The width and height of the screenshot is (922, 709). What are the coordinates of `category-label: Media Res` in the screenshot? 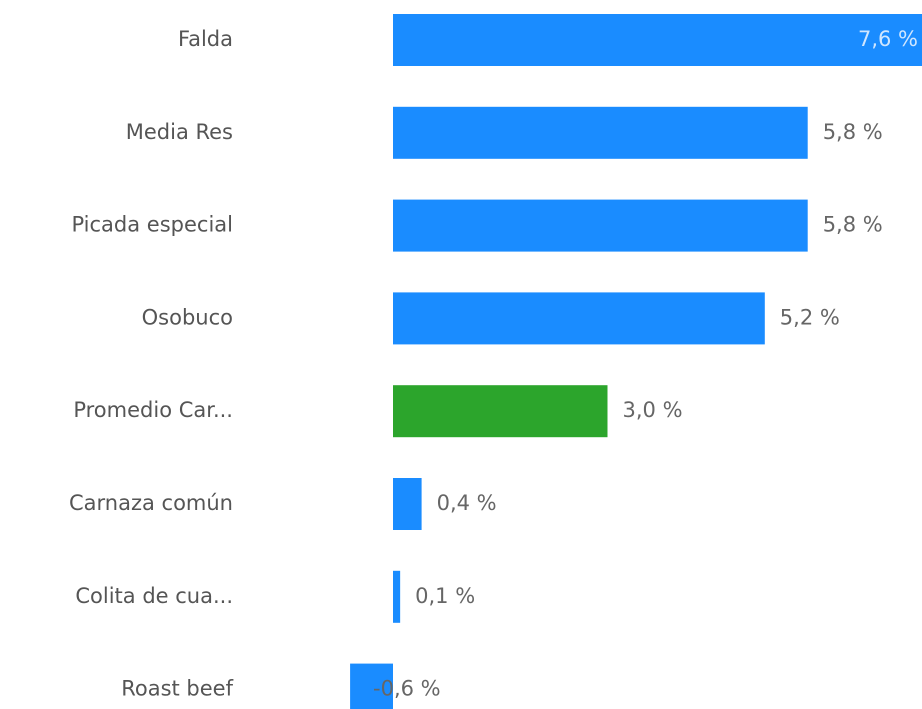 It's located at (179, 132).